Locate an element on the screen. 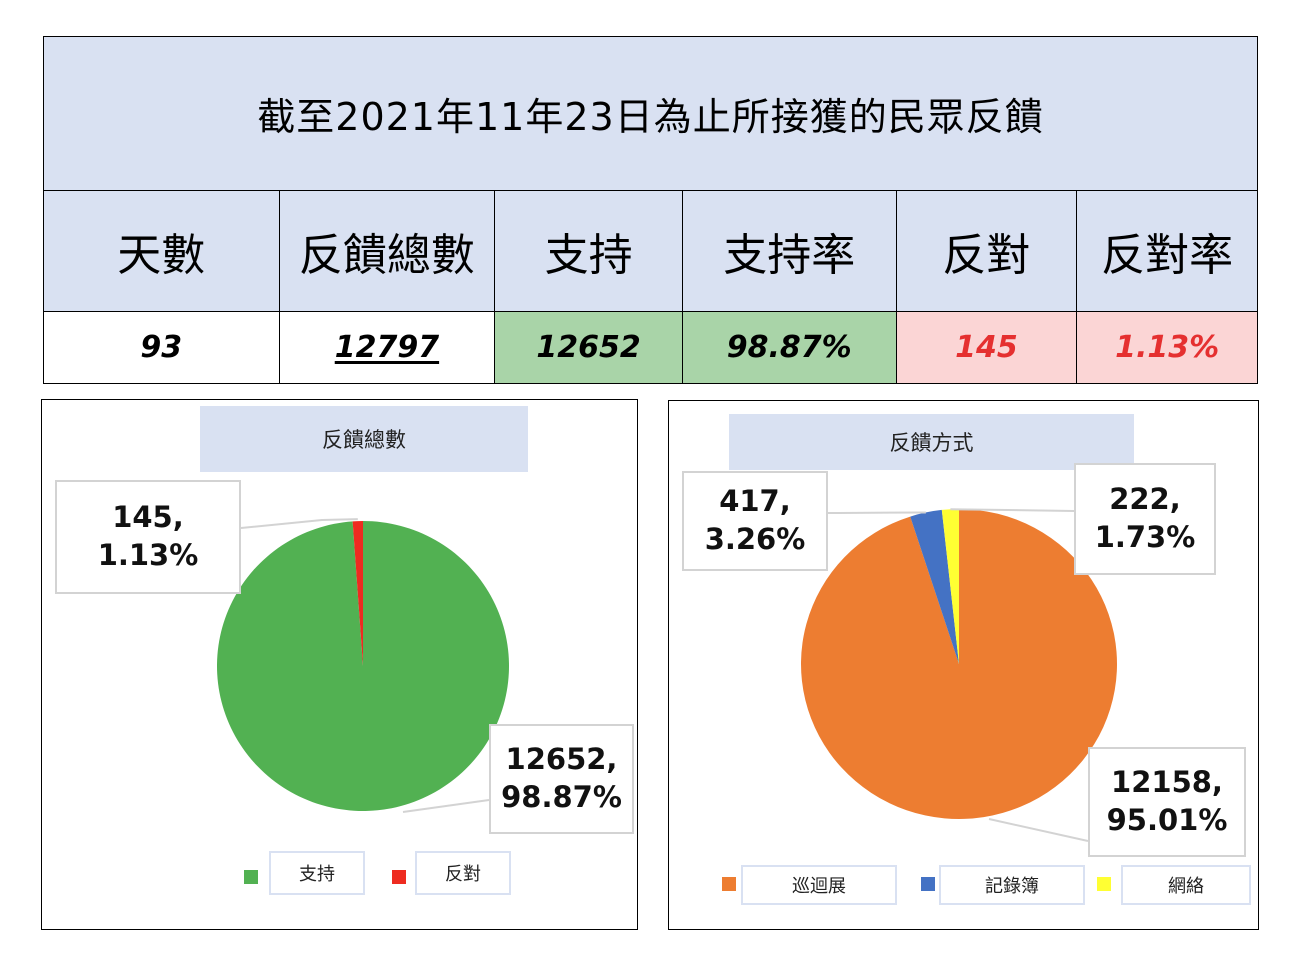  chart-title: 反饋總數 is located at coordinates (364, 439).